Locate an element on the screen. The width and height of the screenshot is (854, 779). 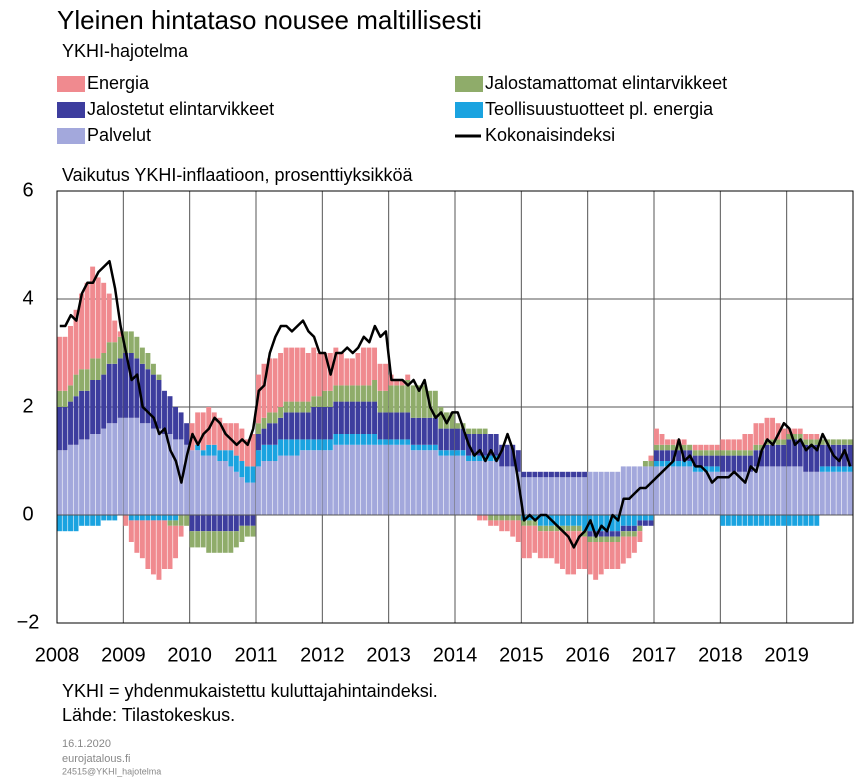
x-tick-label: 2011 is located at coordinates (255, 655).